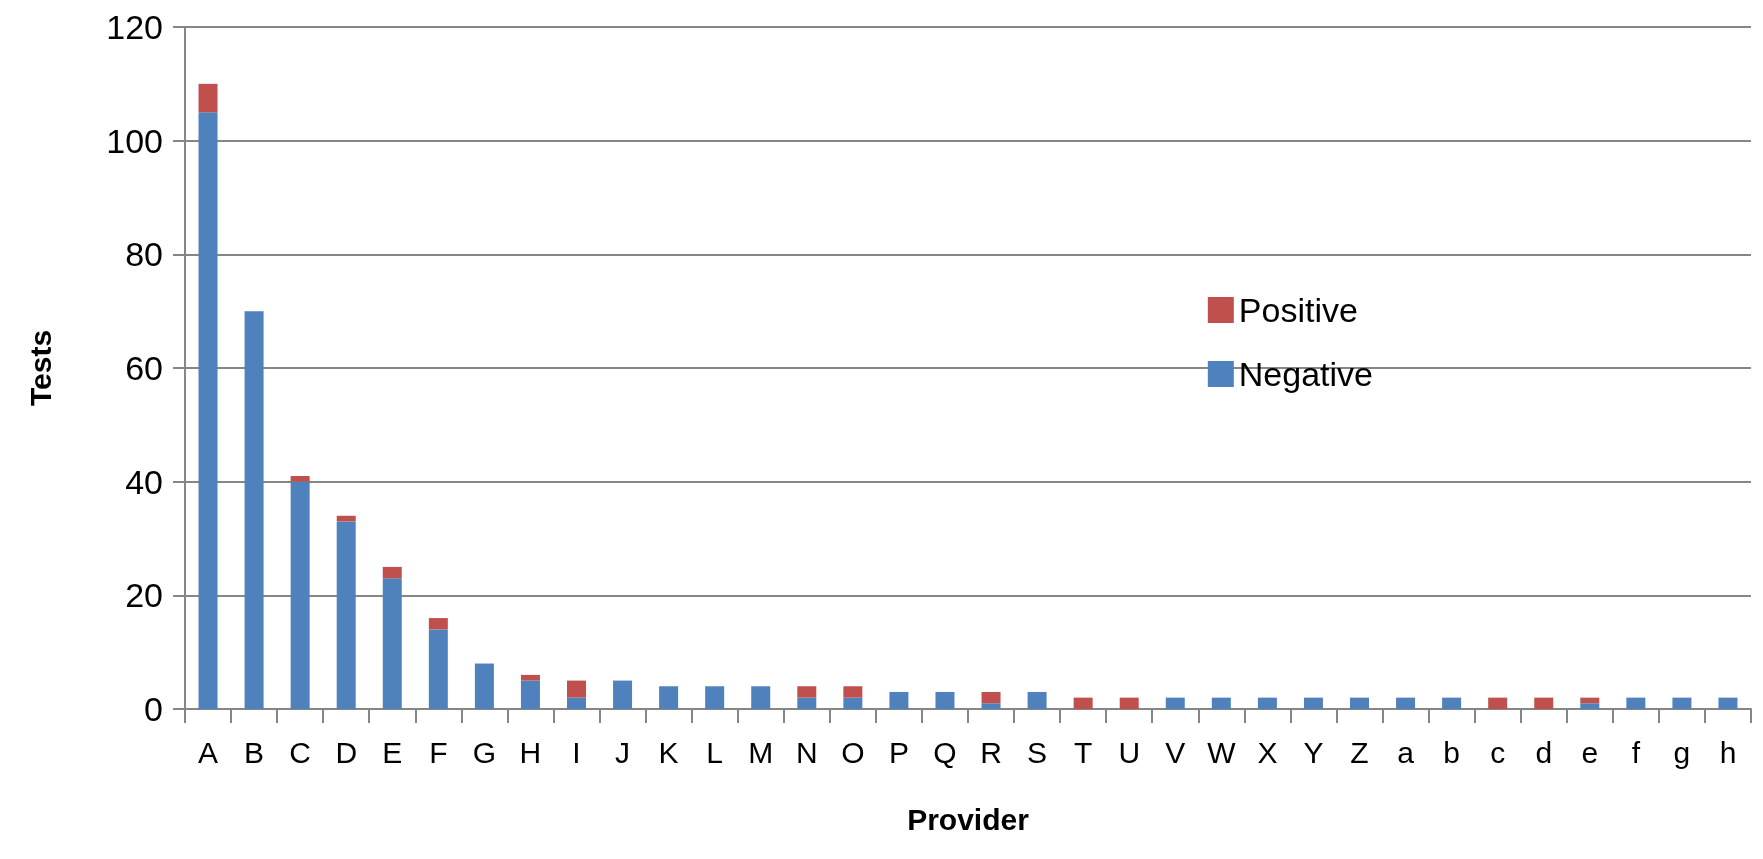 This screenshot has width=1763, height=859. What do you see at coordinates (1498, 752) in the screenshot?
I see `x-tick-label: c` at bounding box center [1498, 752].